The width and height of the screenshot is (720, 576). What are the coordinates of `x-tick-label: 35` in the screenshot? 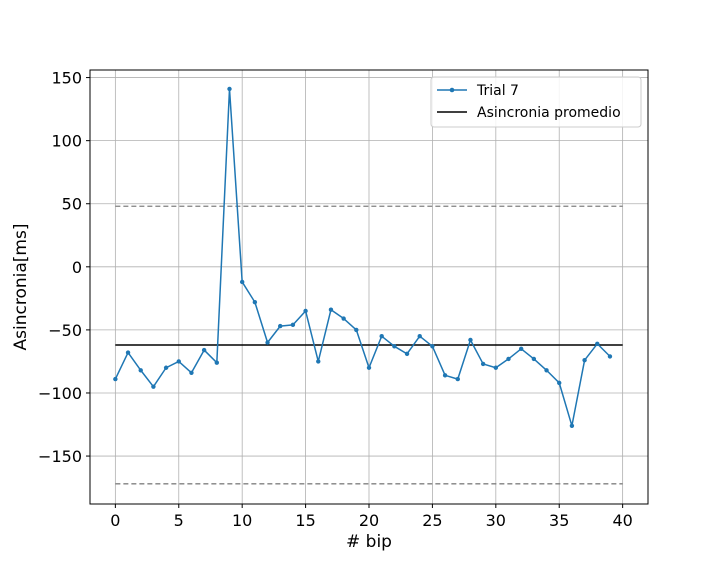 It's located at (559, 520).